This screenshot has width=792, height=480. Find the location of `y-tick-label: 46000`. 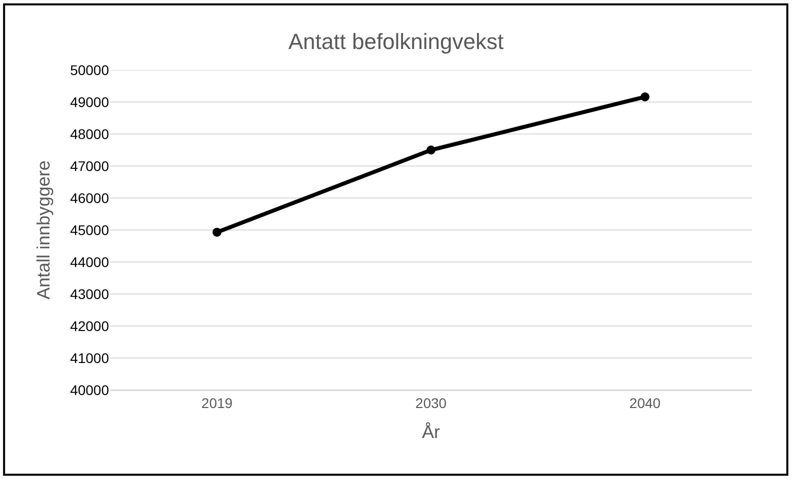

y-tick-label: 46000 is located at coordinates (90, 198).